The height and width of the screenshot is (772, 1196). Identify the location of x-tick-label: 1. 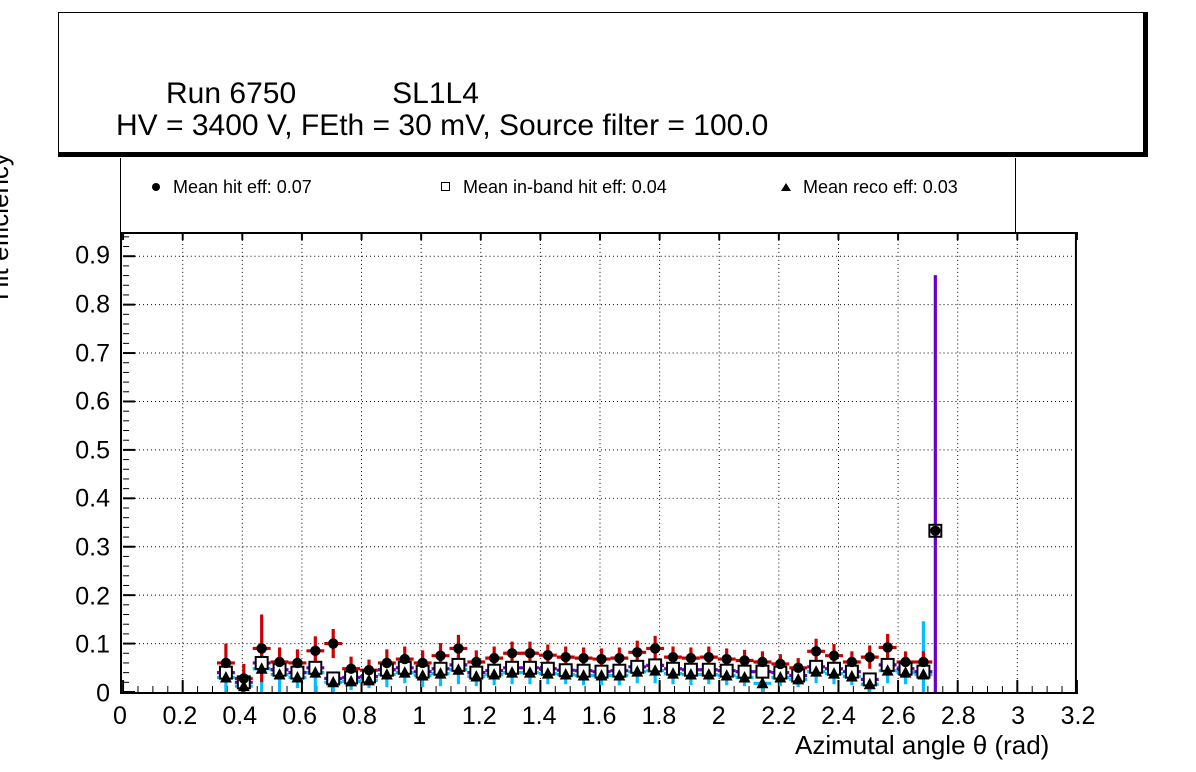
(419, 716).